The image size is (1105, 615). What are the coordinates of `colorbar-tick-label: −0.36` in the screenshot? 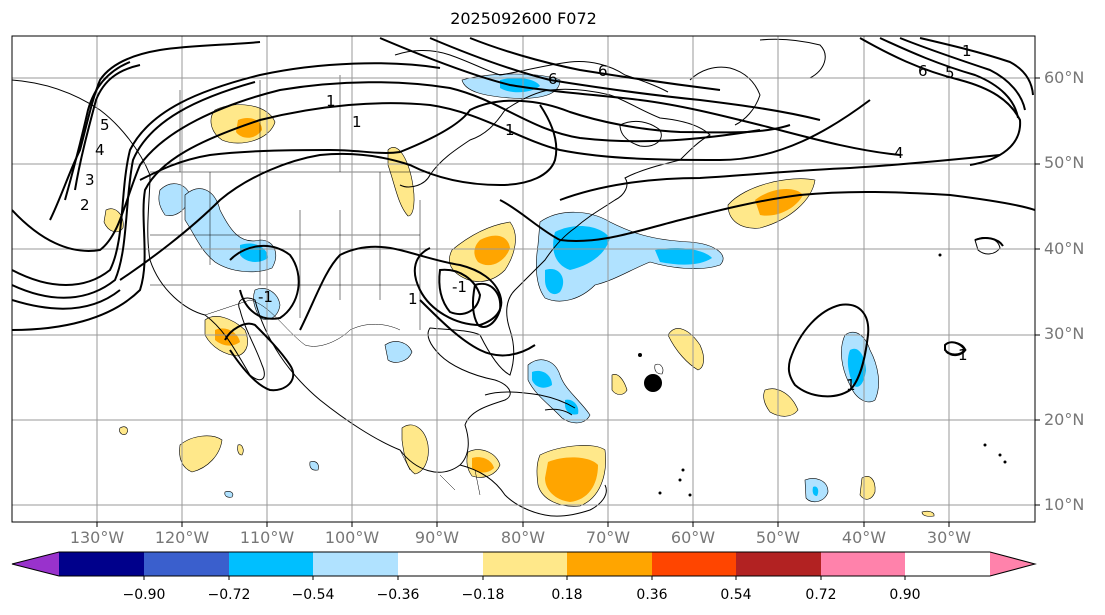 It's located at (398, 595).